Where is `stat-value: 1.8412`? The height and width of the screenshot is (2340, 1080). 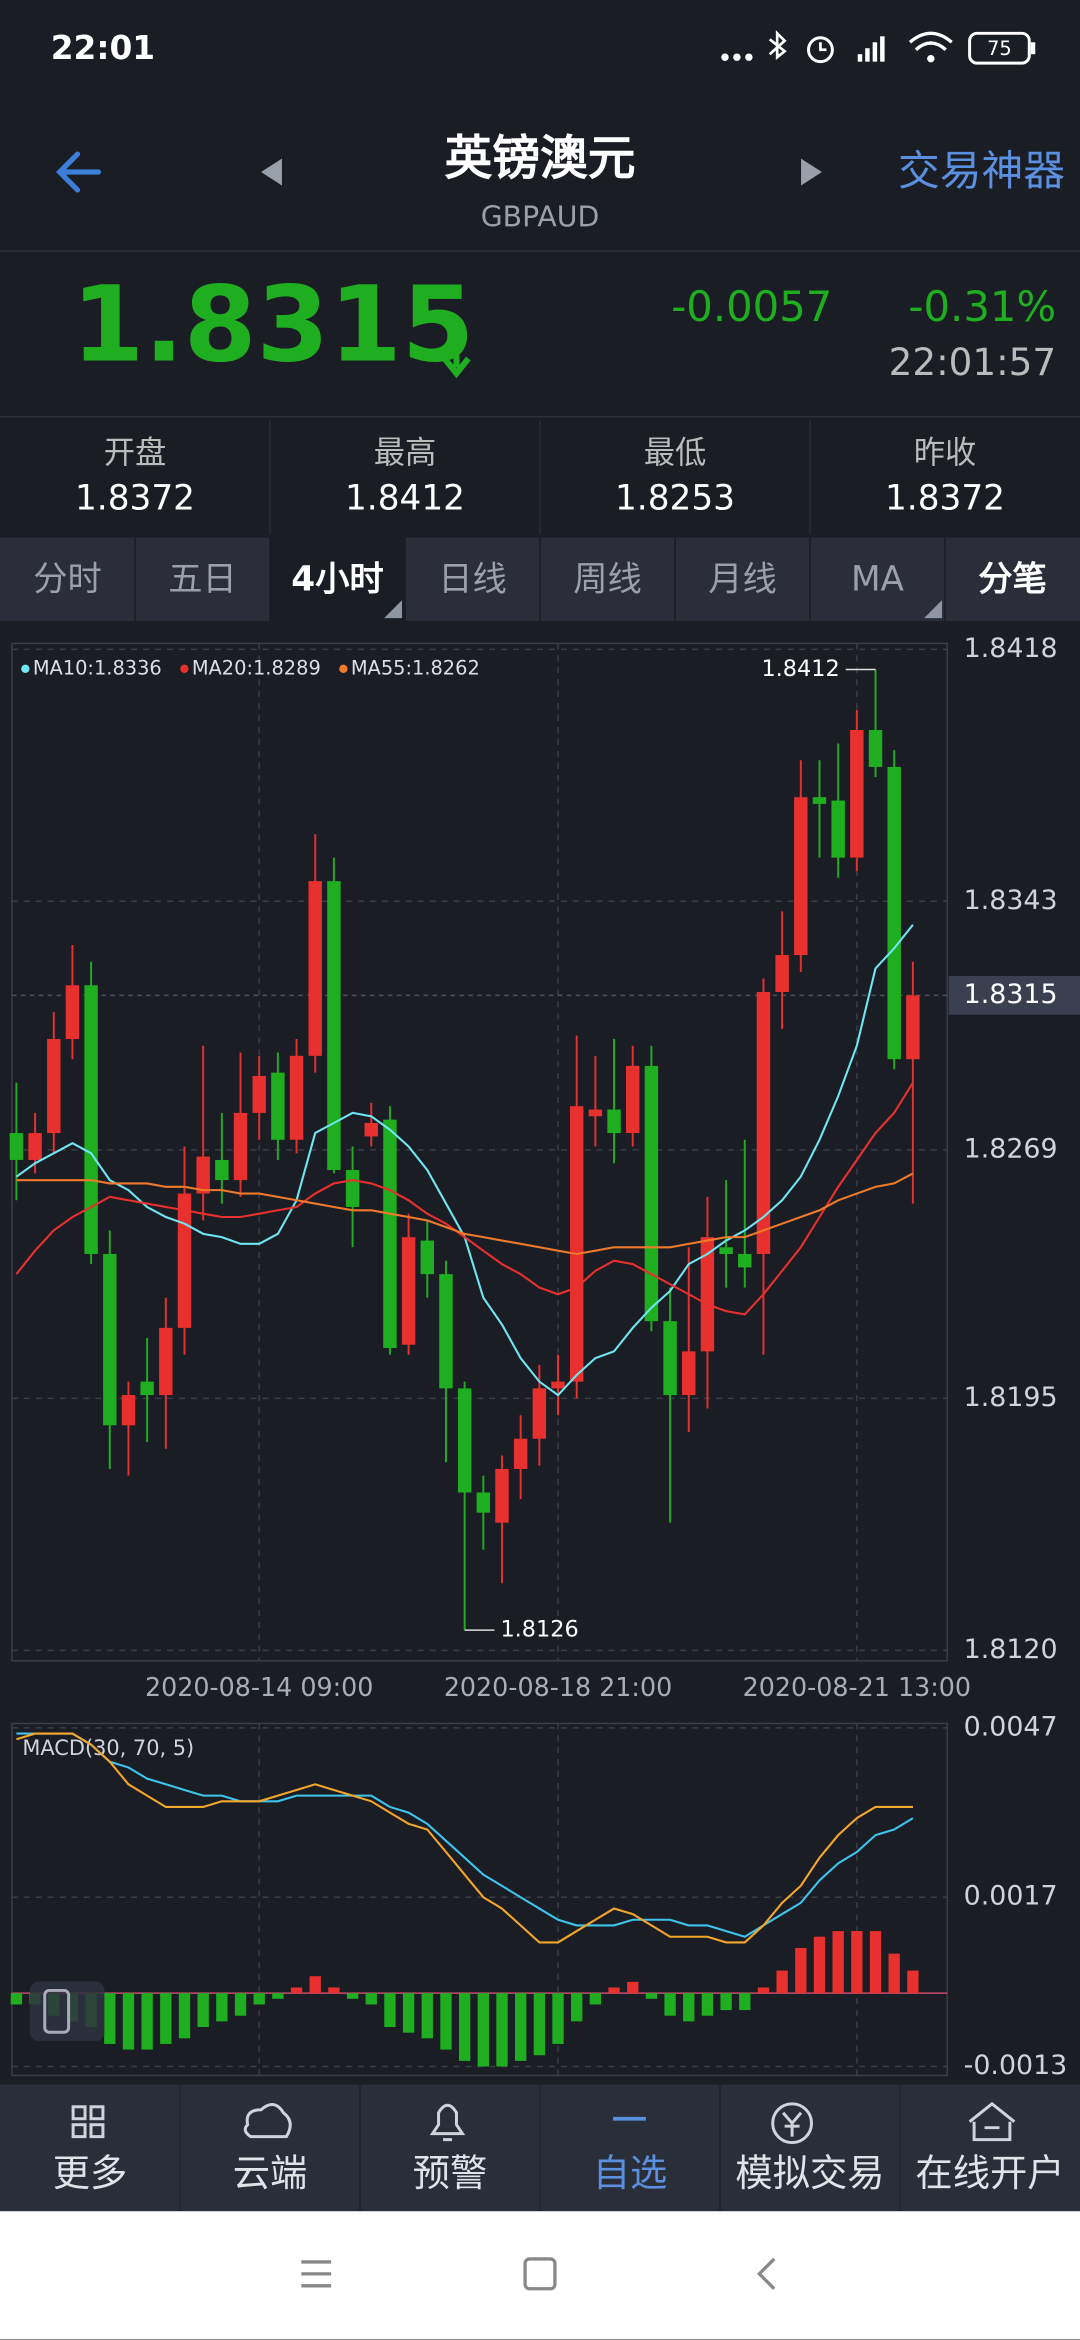 stat-value: 1.8412 is located at coordinates (405, 499).